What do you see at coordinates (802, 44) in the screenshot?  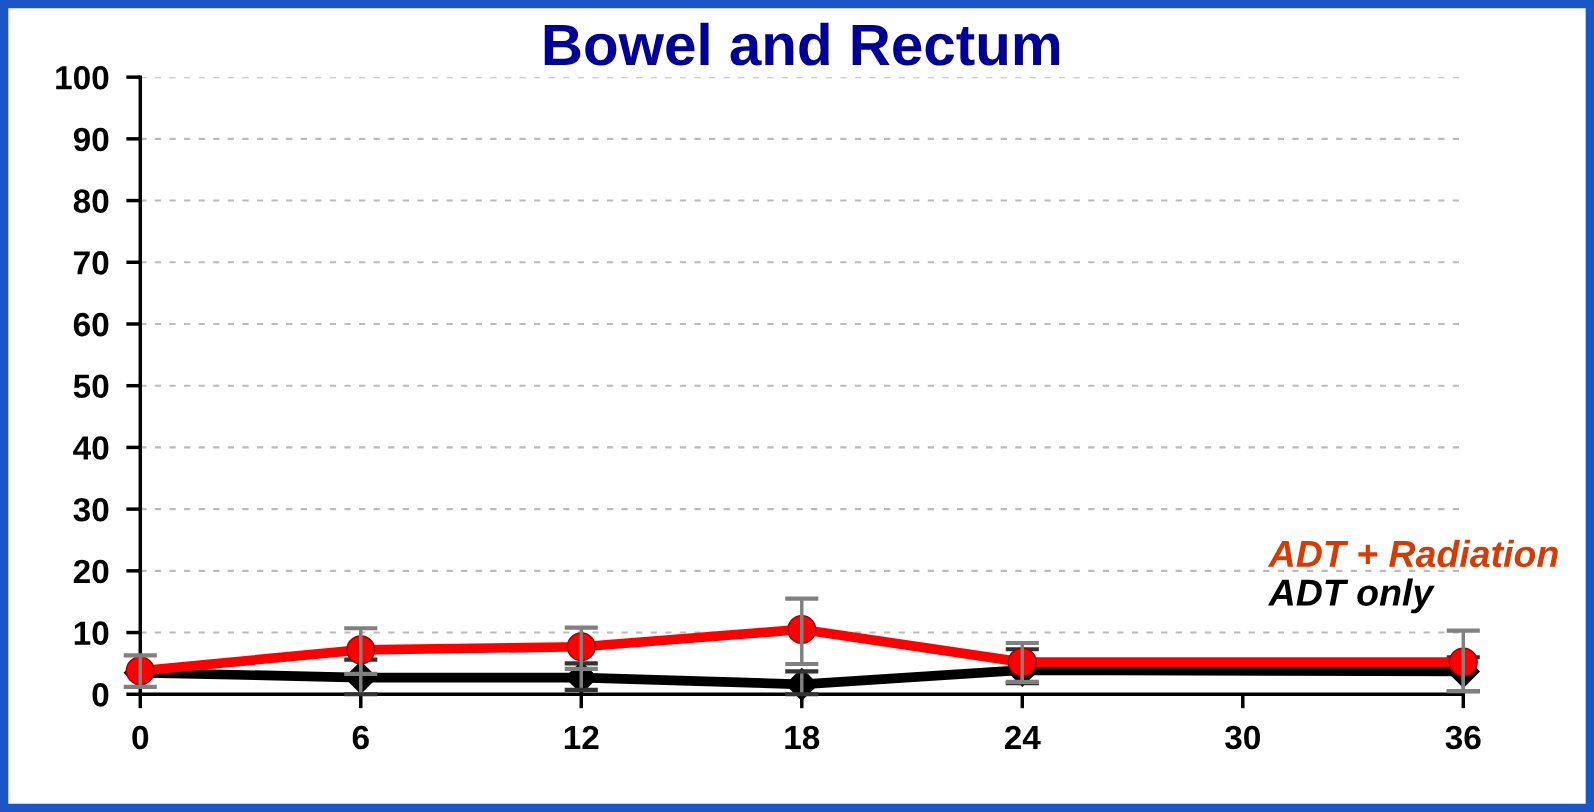 I see `chart-title: Bowel and Rectum` at bounding box center [802, 44].